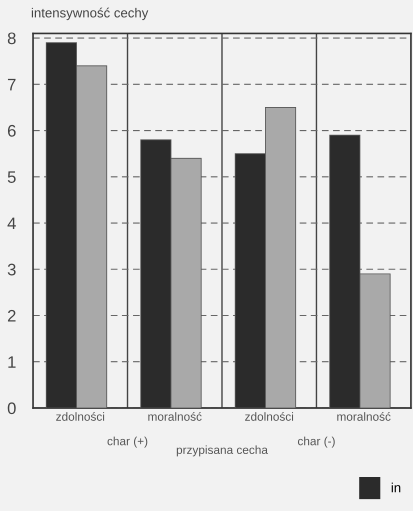 The width and height of the screenshot is (413, 511). Describe the element at coordinates (12, 84) in the screenshot. I see `y-tick-label: 7` at that location.